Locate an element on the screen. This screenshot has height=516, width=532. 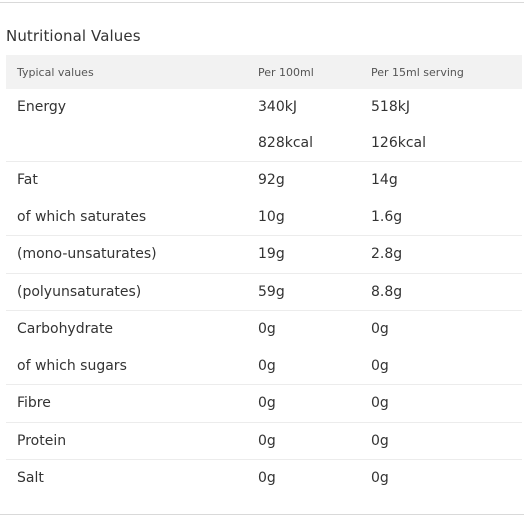
row-per-100ml: 19g is located at coordinates (271, 254).